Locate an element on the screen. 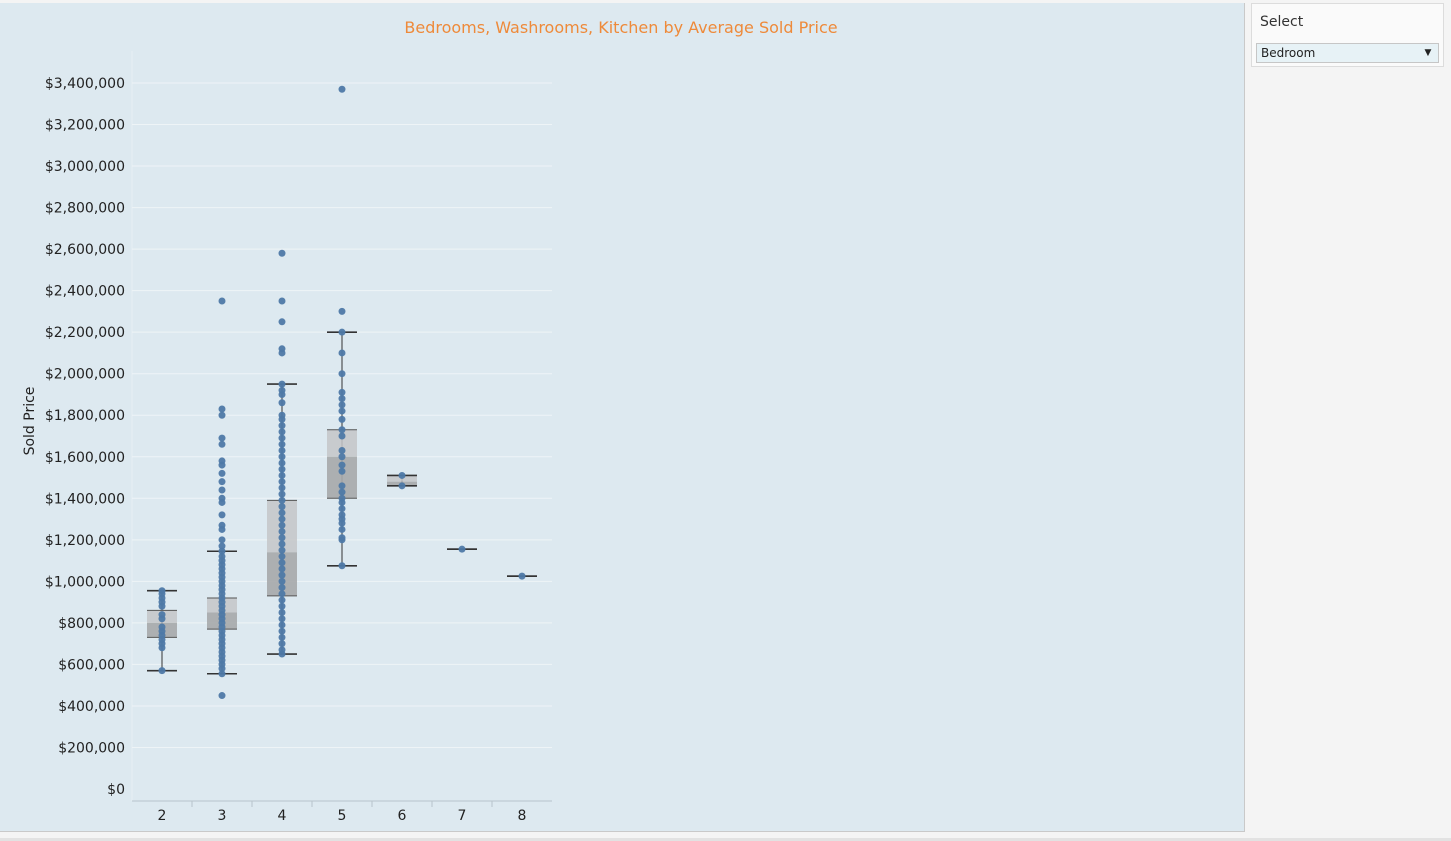 The image size is (1451, 841). y-tick-label: $3,400,000 is located at coordinates (85, 84).